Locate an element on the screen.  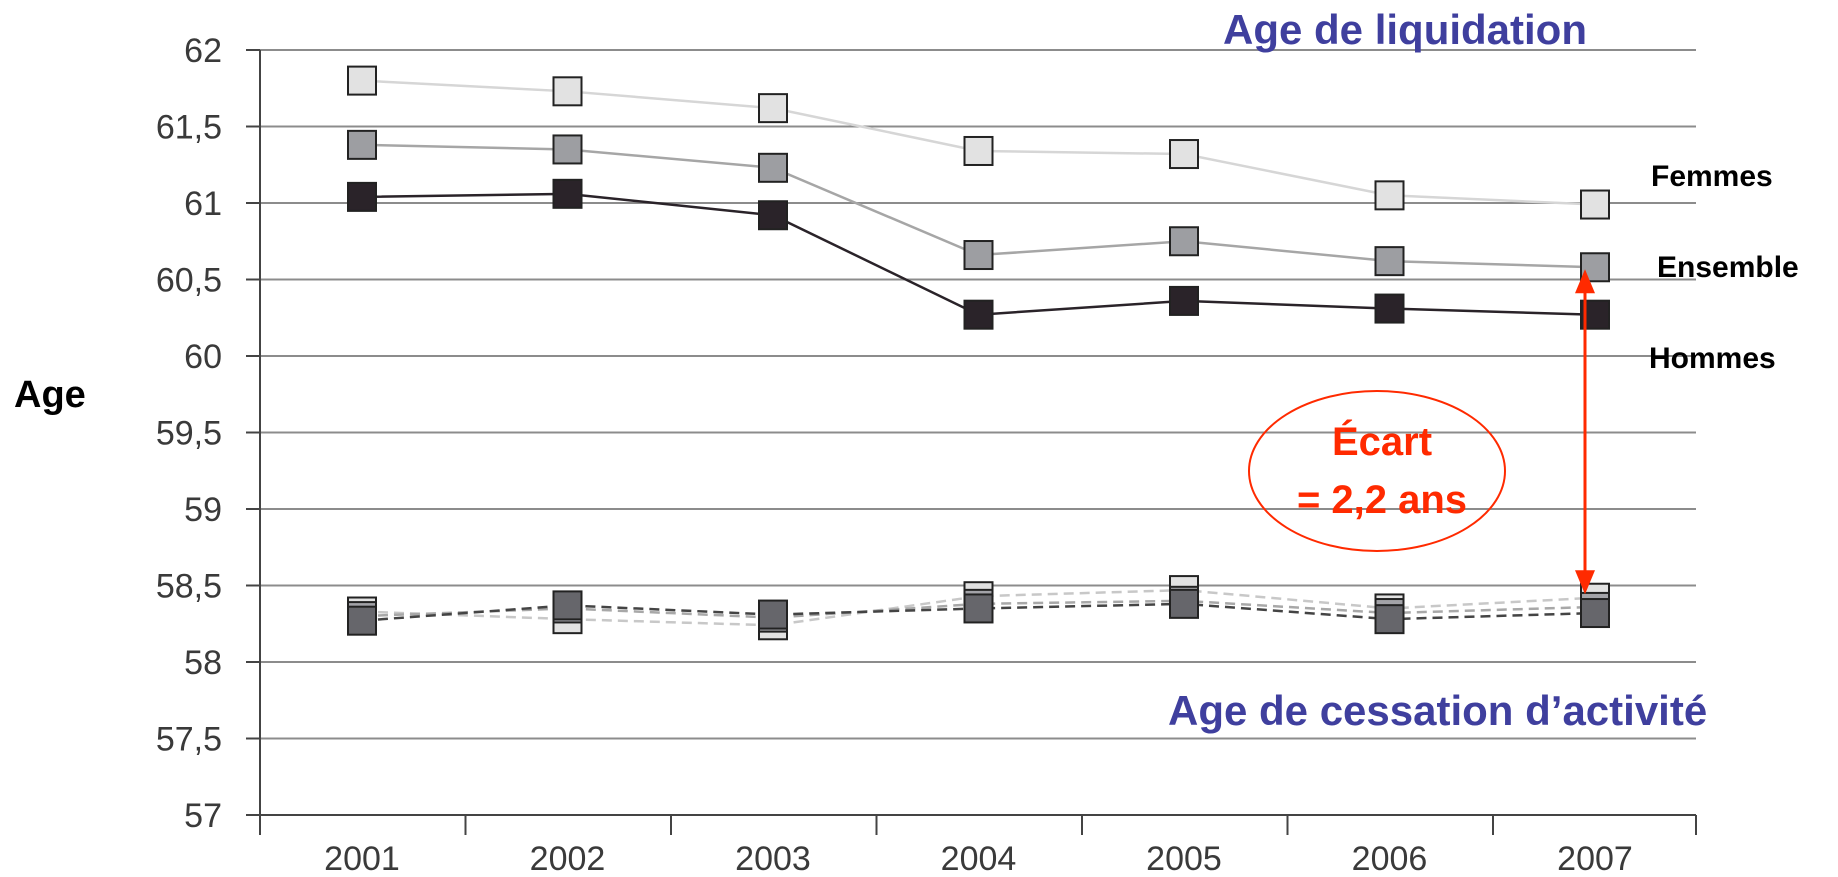
x-tick-label: 2002 is located at coordinates (568, 858).